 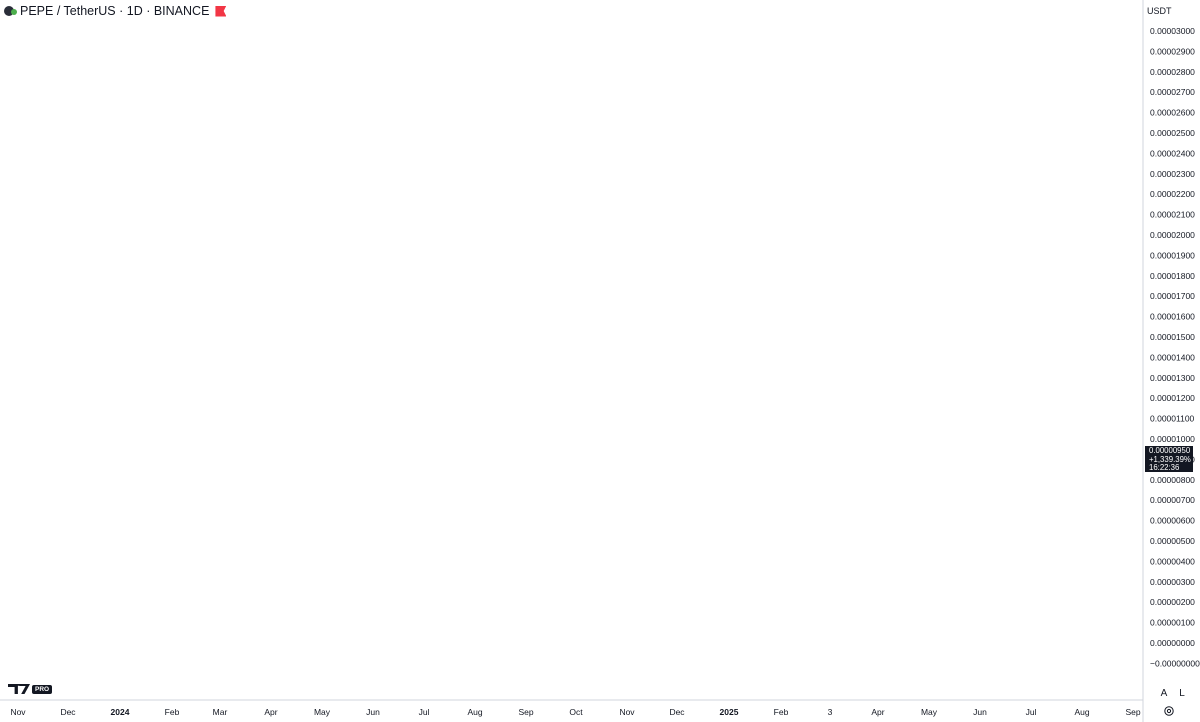 I want to click on pepe-logo-icon, so click(x=10, y=11).